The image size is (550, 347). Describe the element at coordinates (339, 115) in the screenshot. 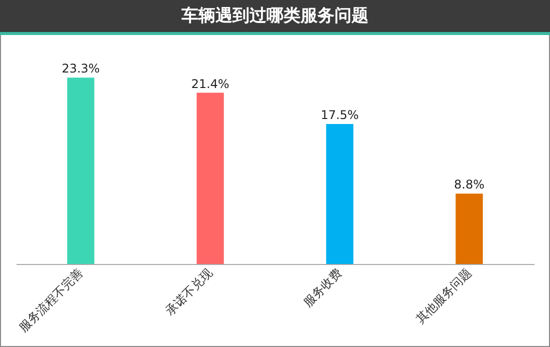

I see `data-label: 17.5%` at that location.